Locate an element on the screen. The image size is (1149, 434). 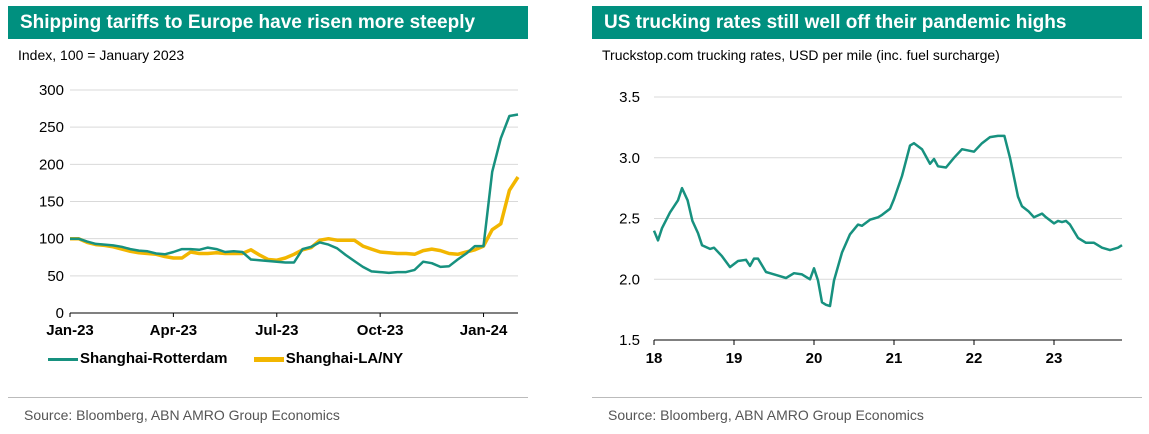
legend-swatch-rotterdam is located at coordinates (63, 359).